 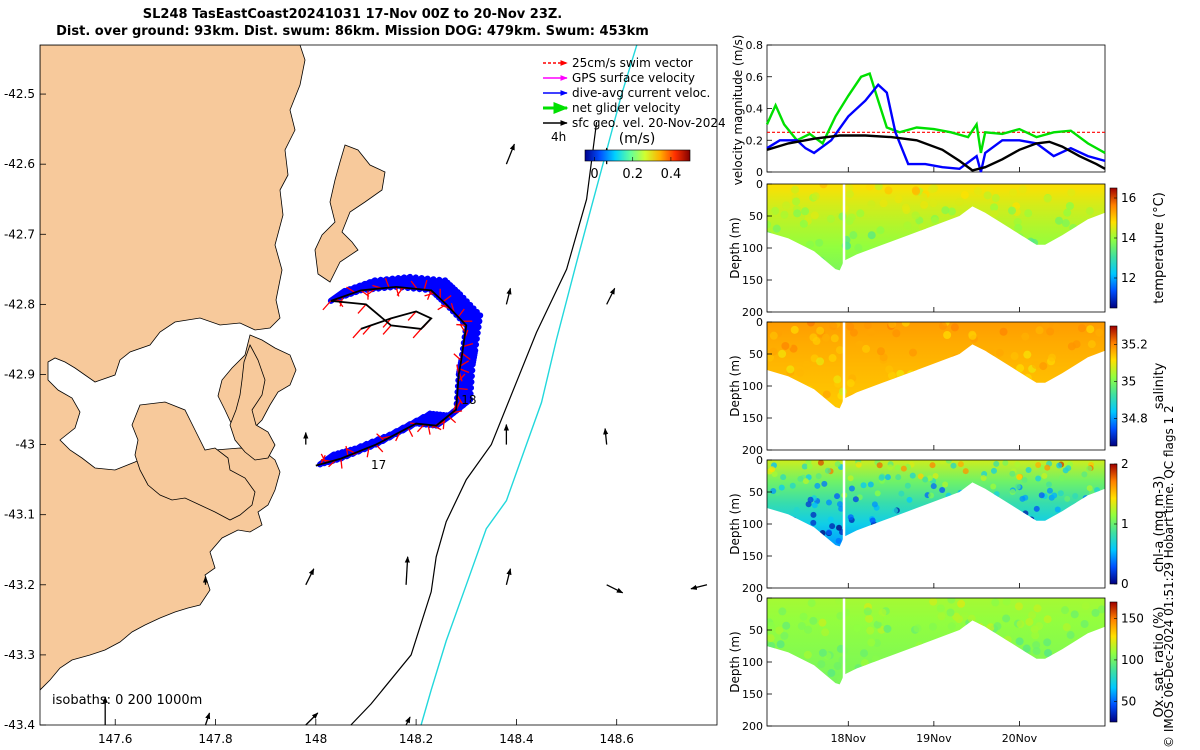 What do you see at coordinates (752, 694) in the screenshot?
I see `section-ytick-label: 150` at bounding box center [752, 694].